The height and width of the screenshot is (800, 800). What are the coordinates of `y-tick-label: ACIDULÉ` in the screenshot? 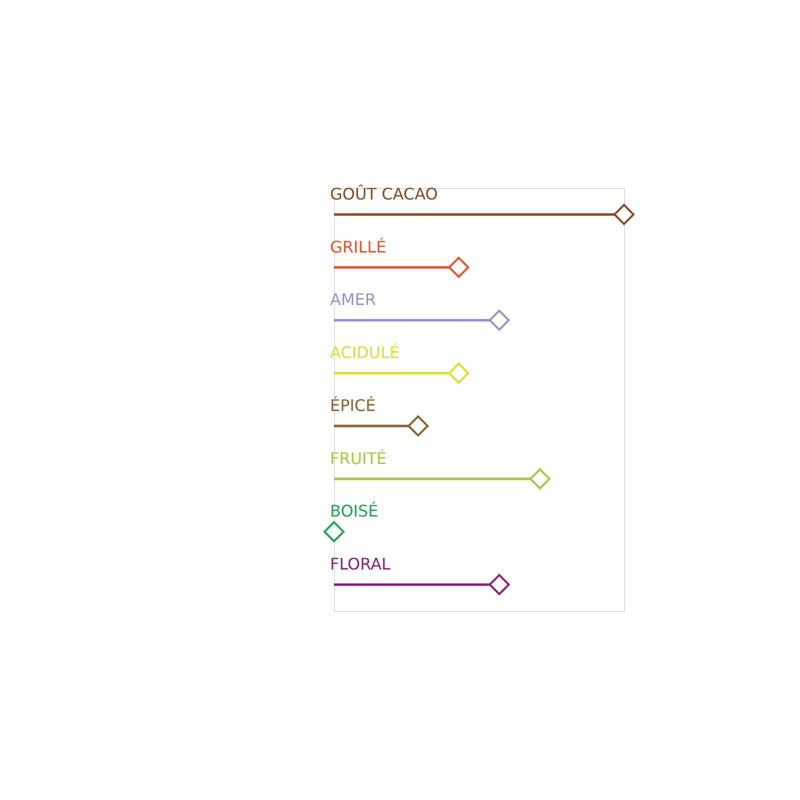 It's located at (365, 352).